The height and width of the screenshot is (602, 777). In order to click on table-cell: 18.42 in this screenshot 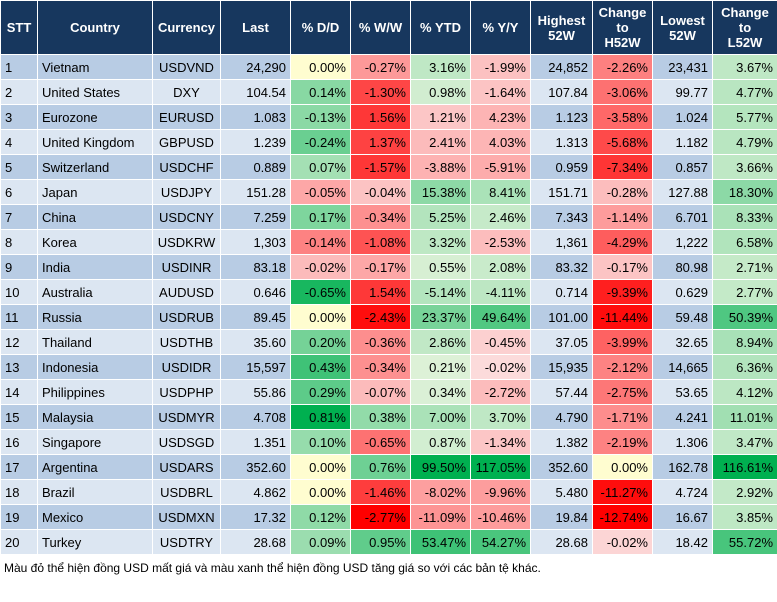, I will do `click(682, 542)`.